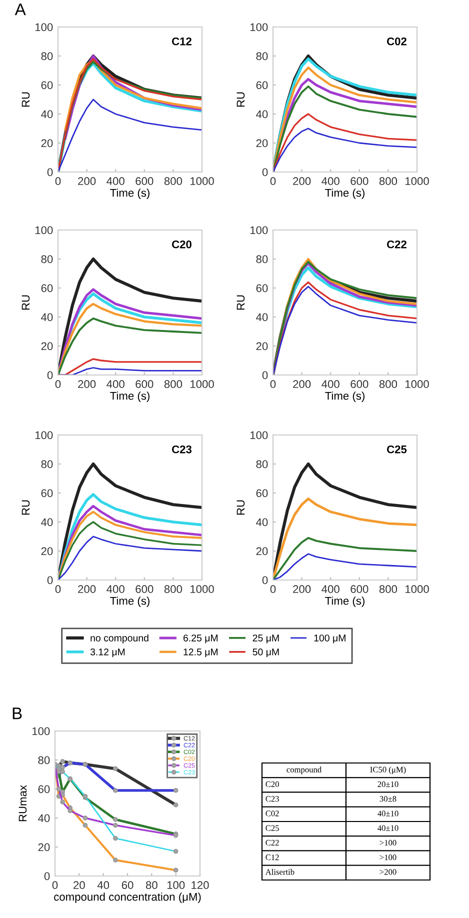 This screenshot has height=918, width=469. Describe the element at coordinates (22, 803) in the screenshot. I see `y-axis-title: RUmax` at that location.